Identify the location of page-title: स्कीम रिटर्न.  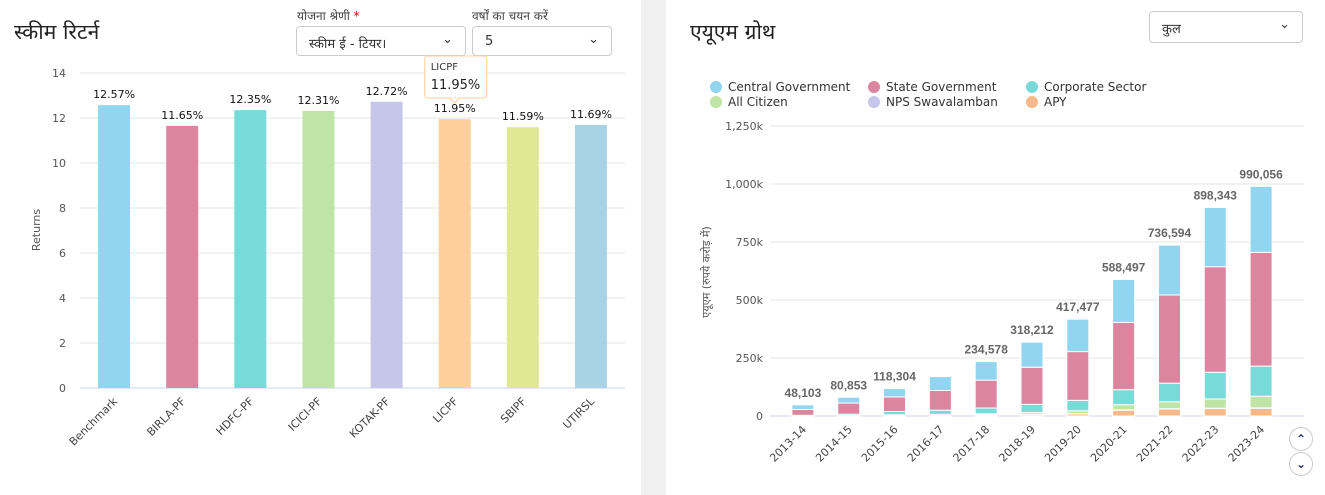
(57, 32).